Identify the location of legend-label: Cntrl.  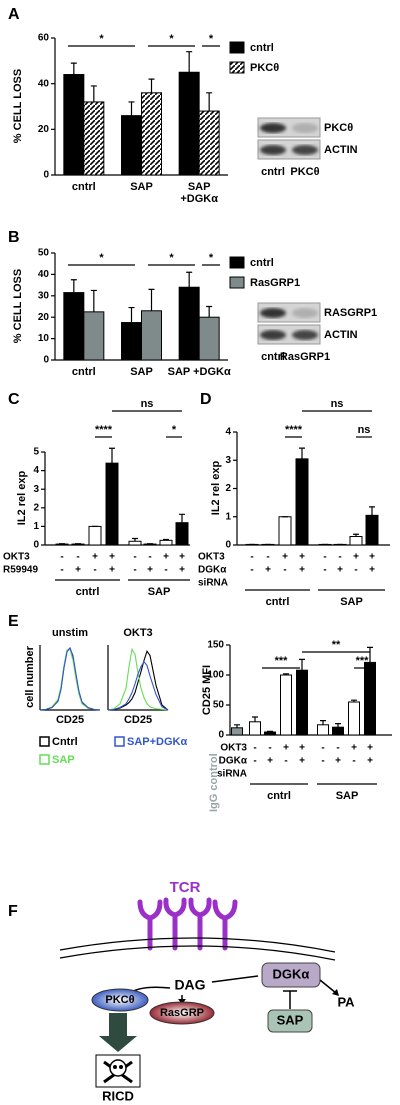
(65, 742).